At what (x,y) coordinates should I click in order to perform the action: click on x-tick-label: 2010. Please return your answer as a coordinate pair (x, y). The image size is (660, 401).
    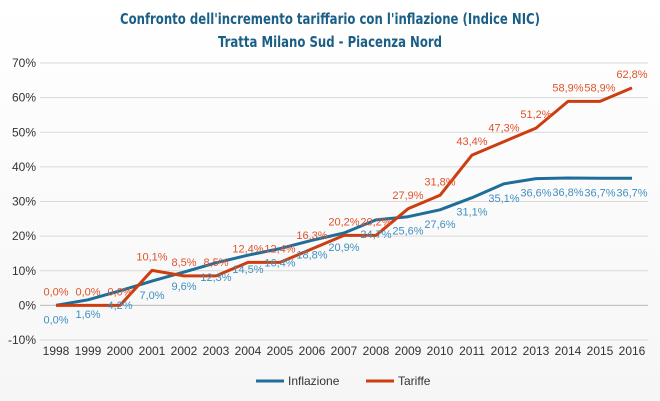
    Looking at the image, I should click on (440, 351).